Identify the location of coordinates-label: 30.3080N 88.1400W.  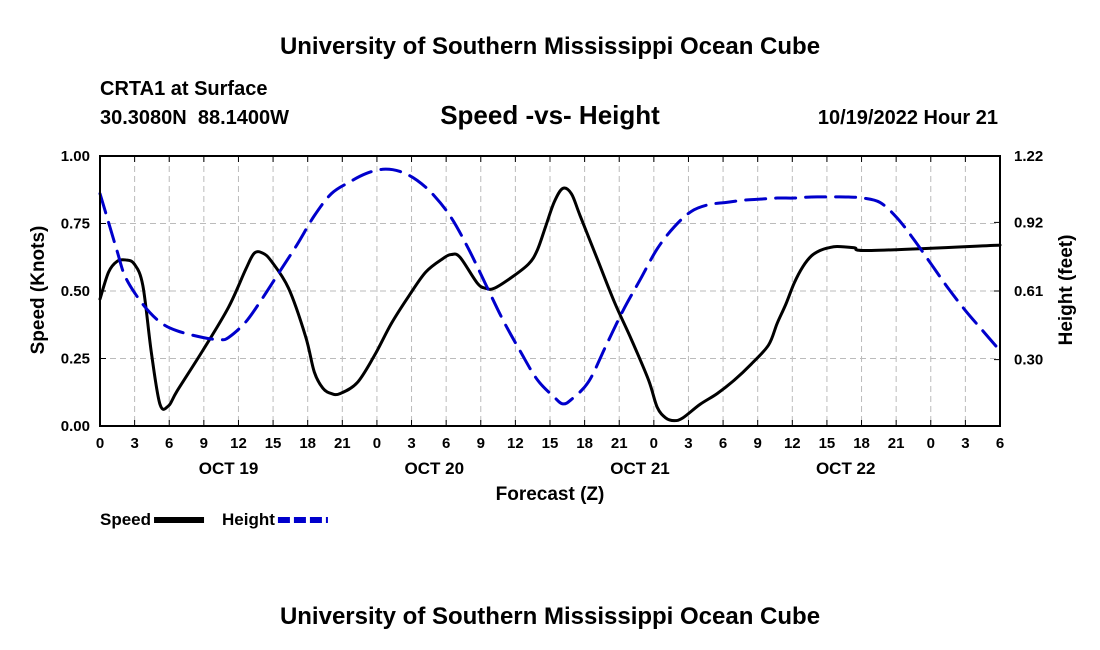
(194, 118).